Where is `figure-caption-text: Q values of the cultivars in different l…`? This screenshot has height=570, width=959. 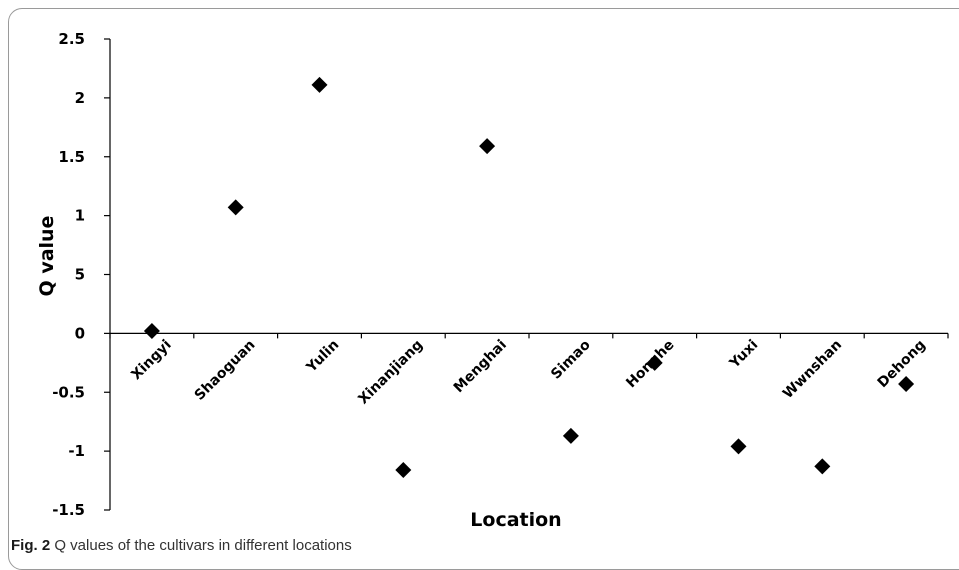 figure-caption-text: Q values of the cultivars in different l… is located at coordinates (203, 545).